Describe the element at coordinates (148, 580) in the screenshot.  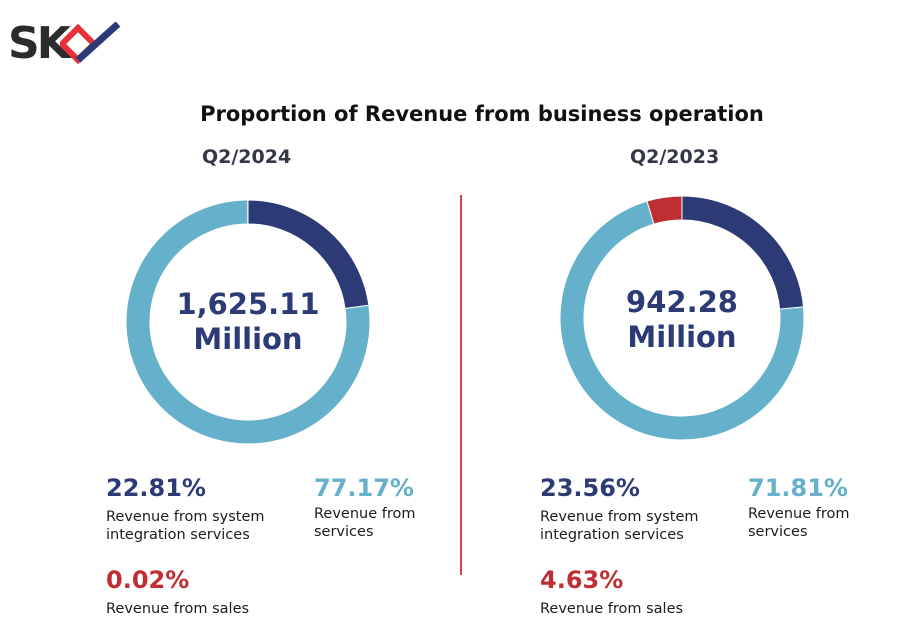
I see `pct-sales-q2-2024: 0.02%` at that location.